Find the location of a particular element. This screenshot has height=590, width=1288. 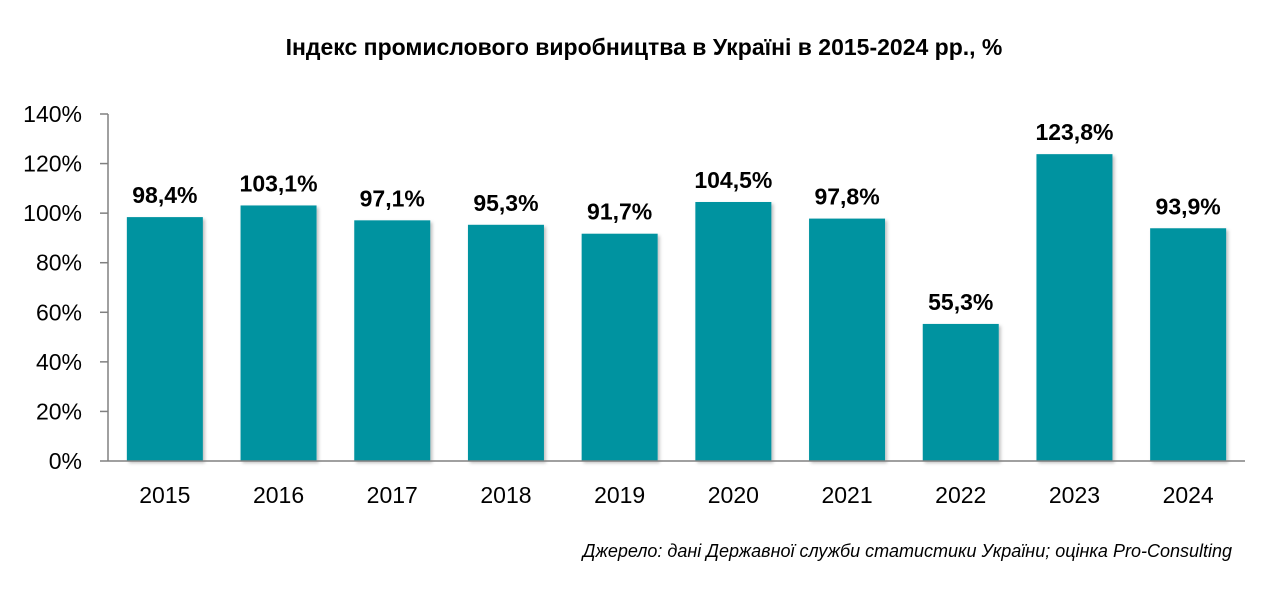

bar-2019 is located at coordinates (619, 347).